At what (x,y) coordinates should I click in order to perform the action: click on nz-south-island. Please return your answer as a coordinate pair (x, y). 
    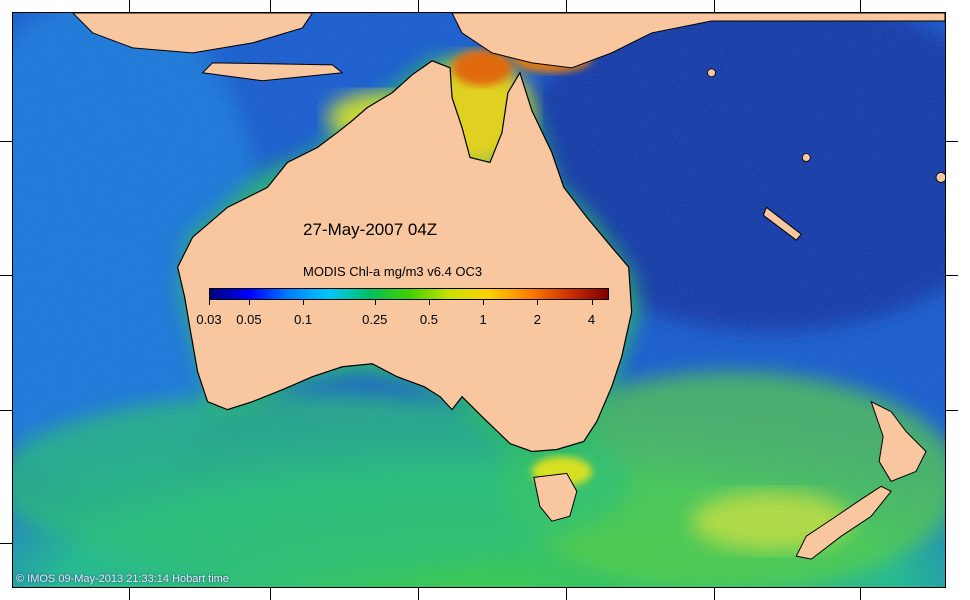
    Looking at the image, I should click on (843, 522).